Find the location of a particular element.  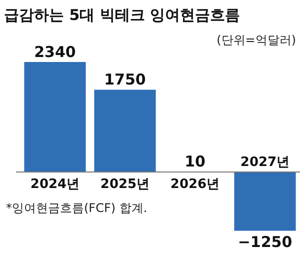

data-label: 2340 is located at coordinates (55, 52).